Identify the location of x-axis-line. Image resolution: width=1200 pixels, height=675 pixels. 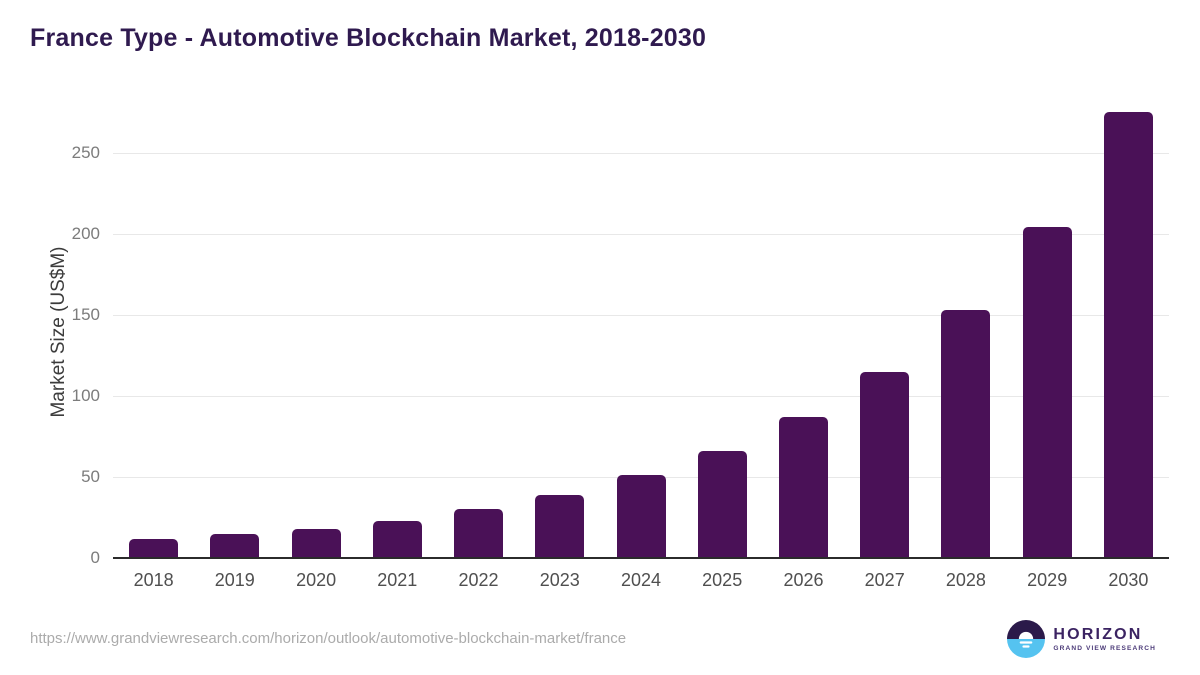
(641, 558).